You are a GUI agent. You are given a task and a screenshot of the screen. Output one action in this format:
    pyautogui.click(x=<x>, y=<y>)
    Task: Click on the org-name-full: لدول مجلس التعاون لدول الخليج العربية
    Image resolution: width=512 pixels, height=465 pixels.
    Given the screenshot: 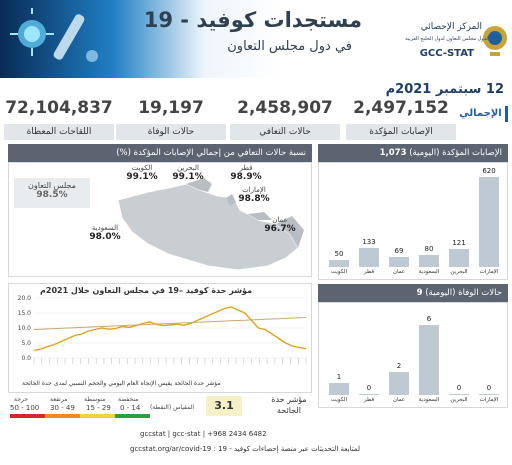 What is the action you would take?
    pyautogui.click(x=446, y=39)
    